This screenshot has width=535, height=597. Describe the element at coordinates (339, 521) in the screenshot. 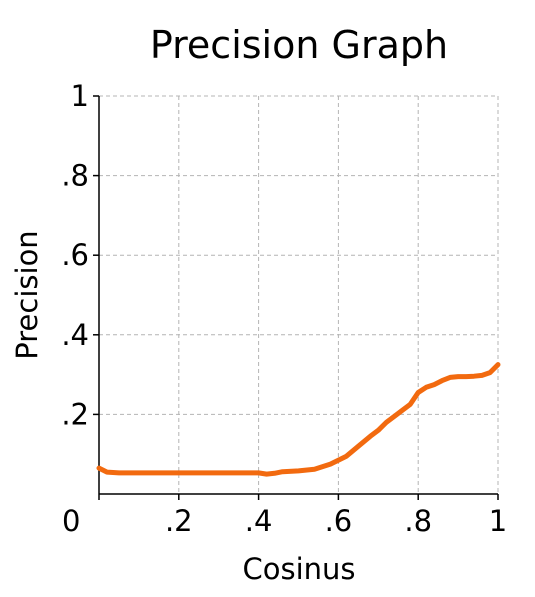

I see `x-tick-label: .6` at that location.